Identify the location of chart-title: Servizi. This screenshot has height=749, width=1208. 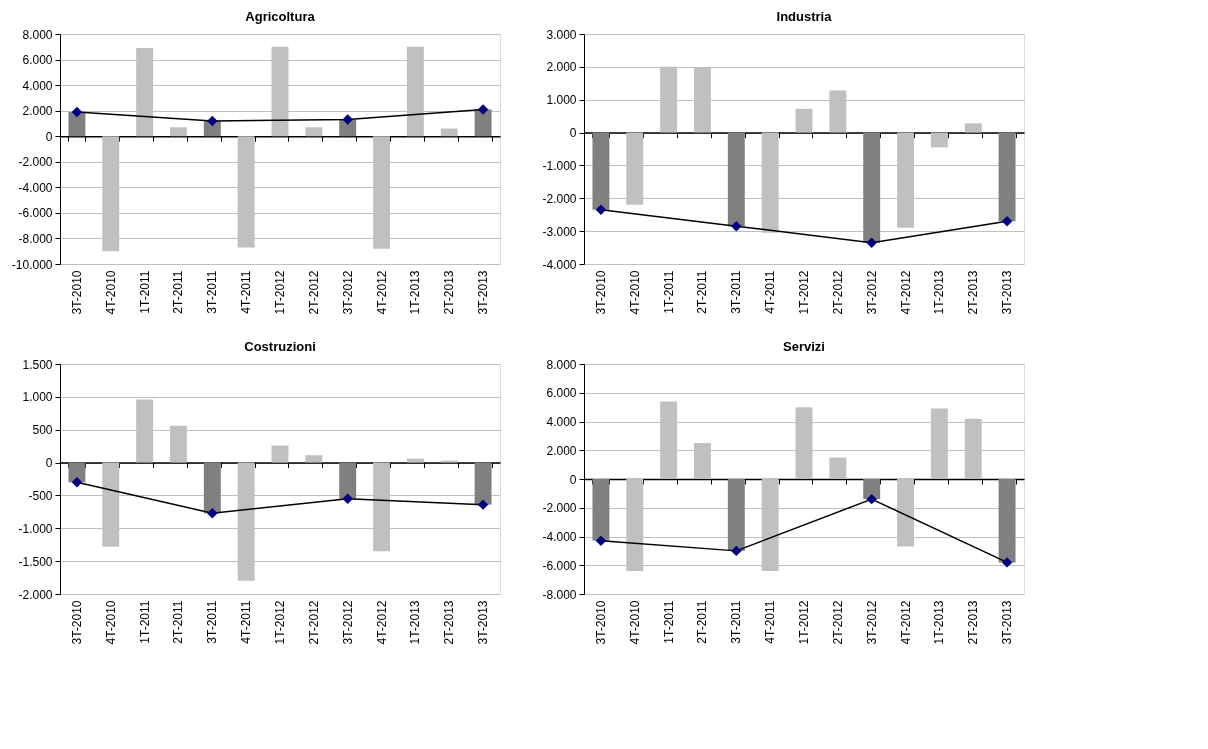
(804, 346).